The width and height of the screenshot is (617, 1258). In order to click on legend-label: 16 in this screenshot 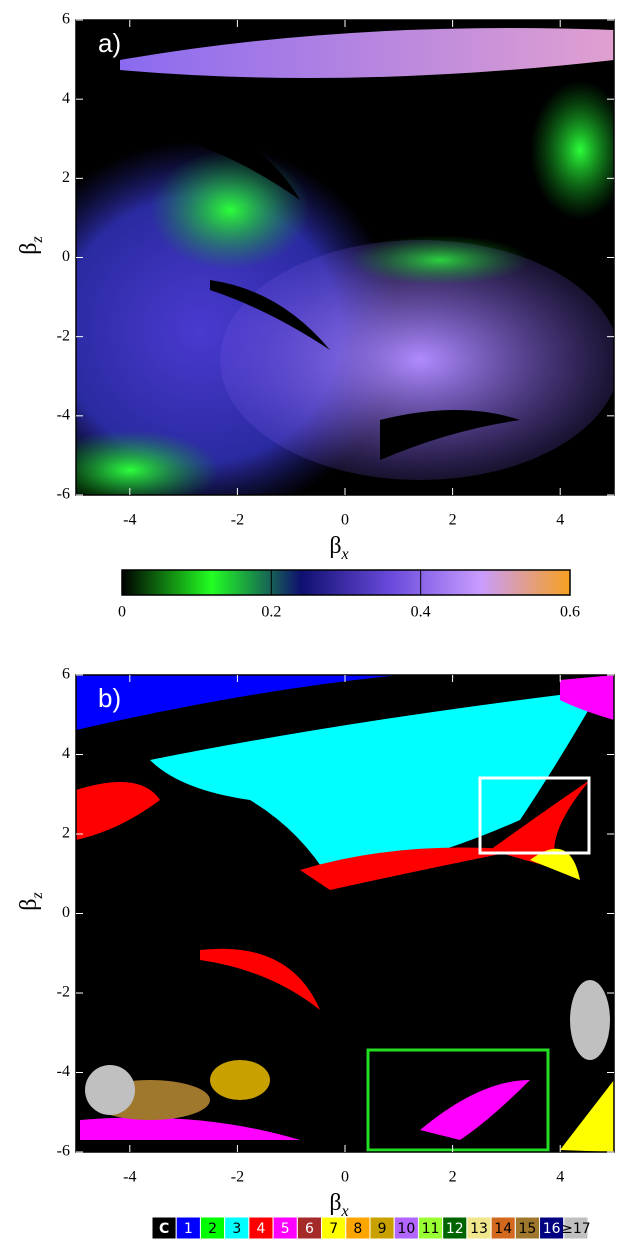, I will do `click(552, 1229)`.